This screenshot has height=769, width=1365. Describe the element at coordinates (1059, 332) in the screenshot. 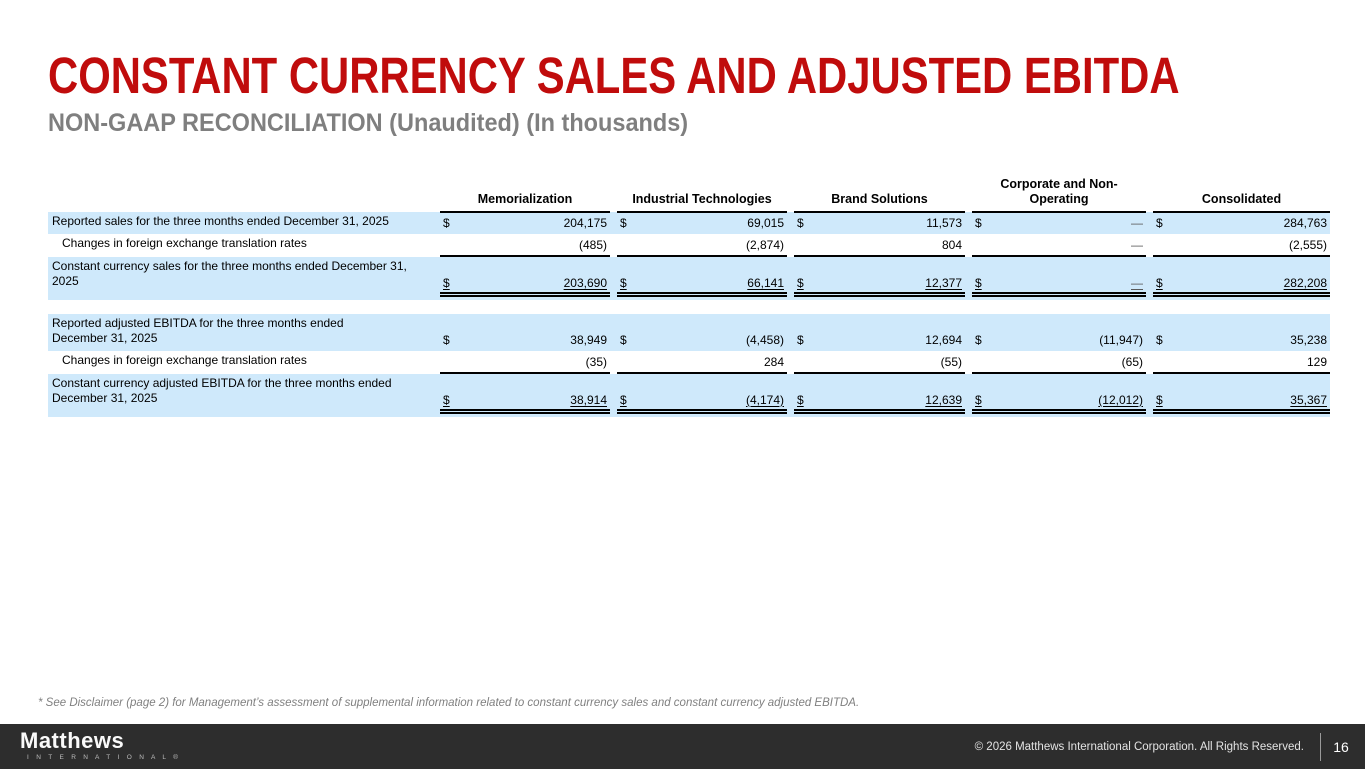

I see `value-cell-corporate-non-operating: $ (11,947)` at that location.